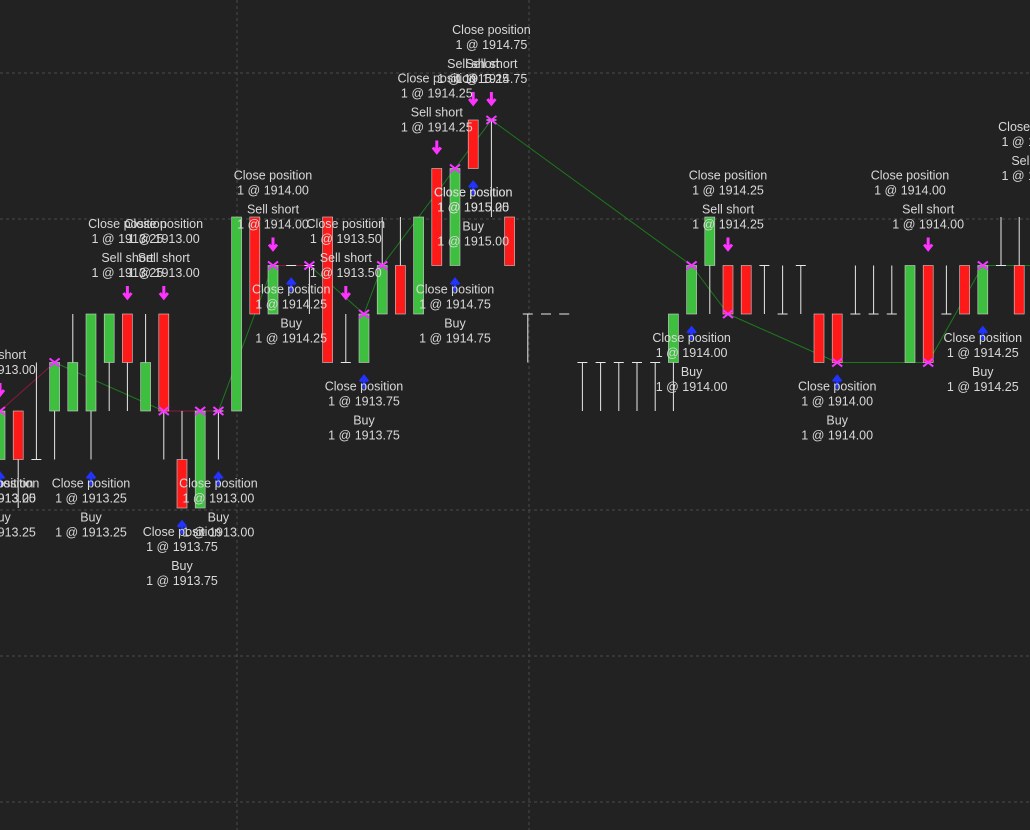 This screenshot has width=1030, height=830. Describe the element at coordinates (728, 217) in the screenshot. I see `trade-label: Sell short 1 @ 1914.25` at that location.